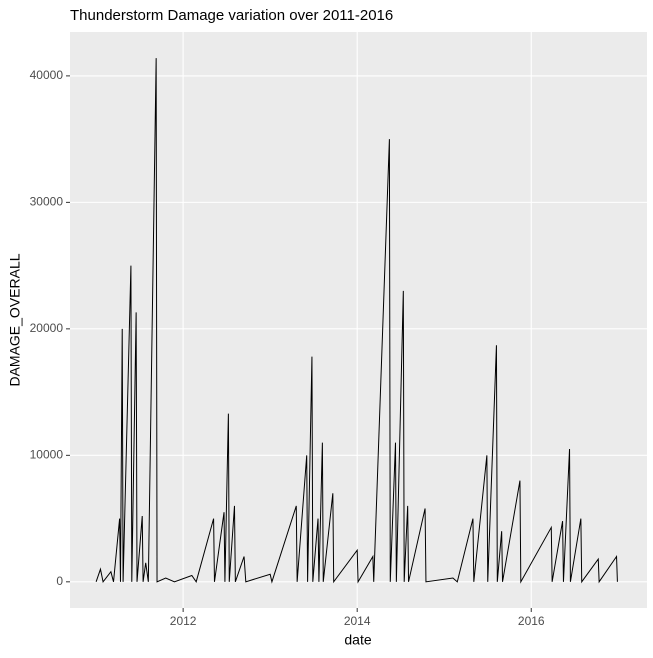 This screenshot has width=653, height=658. Describe the element at coordinates (357, 640) in the screenshot. I see `x-axis-label: date` at that location.